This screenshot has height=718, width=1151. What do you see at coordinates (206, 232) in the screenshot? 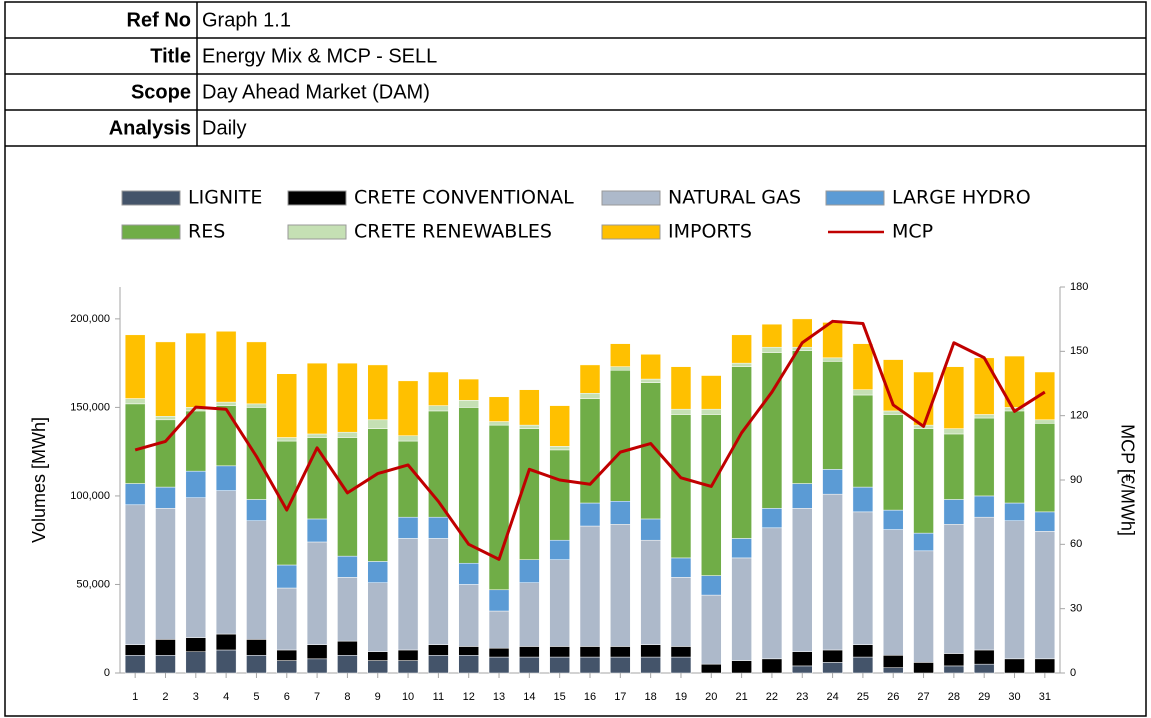
I see `legend-label: RES` at bounding box center [206, 232].